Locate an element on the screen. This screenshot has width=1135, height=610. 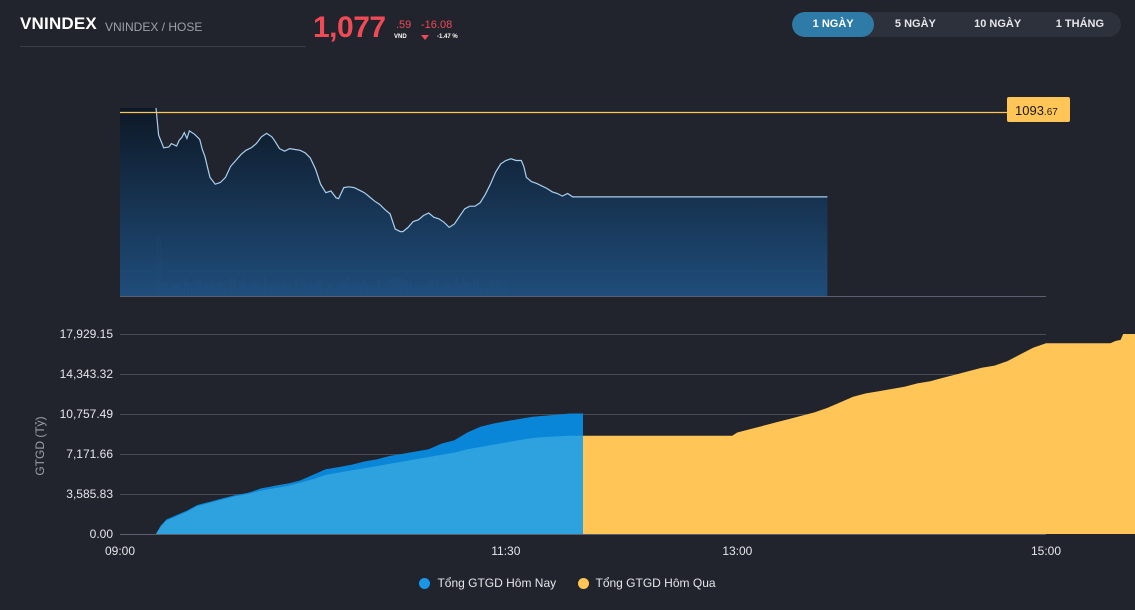
x-tick-label: 15:00 is located at coordinates (1046, 551).